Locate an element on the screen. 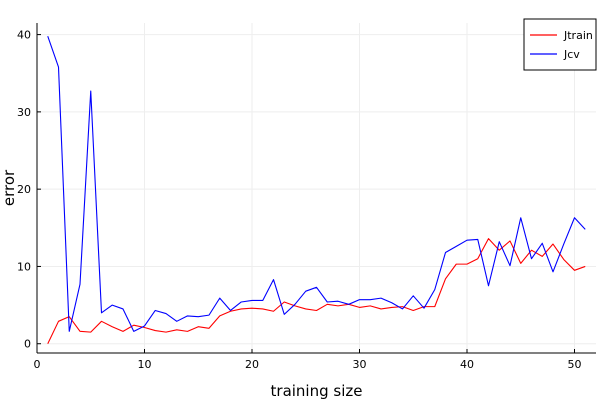 The height and width of the screenshot is (400, 600). y-tick-label: 40 is located at coordinates (24, 35).